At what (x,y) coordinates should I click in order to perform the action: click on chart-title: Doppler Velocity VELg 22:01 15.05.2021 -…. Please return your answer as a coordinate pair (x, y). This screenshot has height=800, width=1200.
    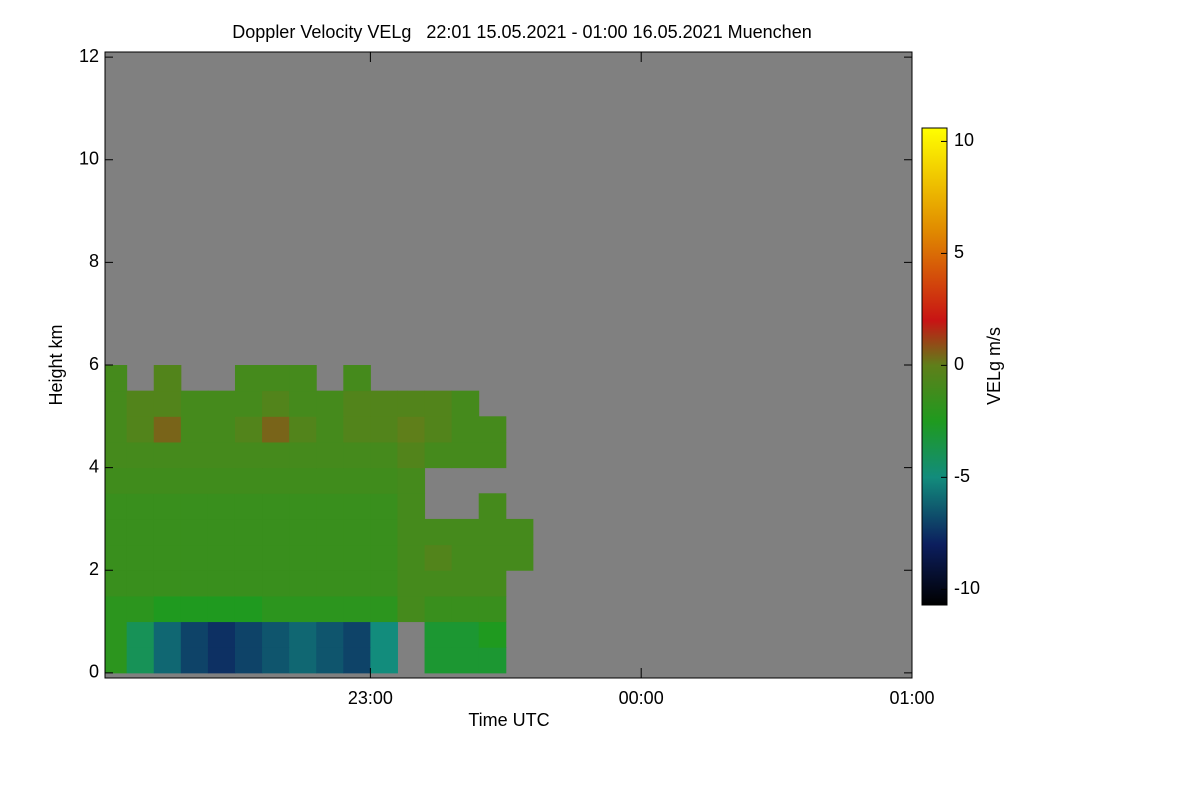
    Looking at the image, I should click on (521, 32).